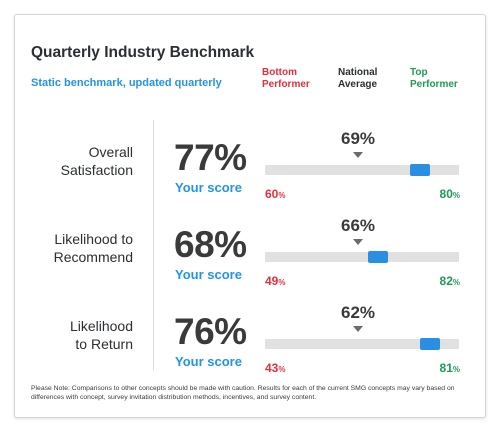 This screenshot has height=433, width=500. Describe the element at coordinates (153, 245) in the screenshot. I see `vertical-divider` at that location.